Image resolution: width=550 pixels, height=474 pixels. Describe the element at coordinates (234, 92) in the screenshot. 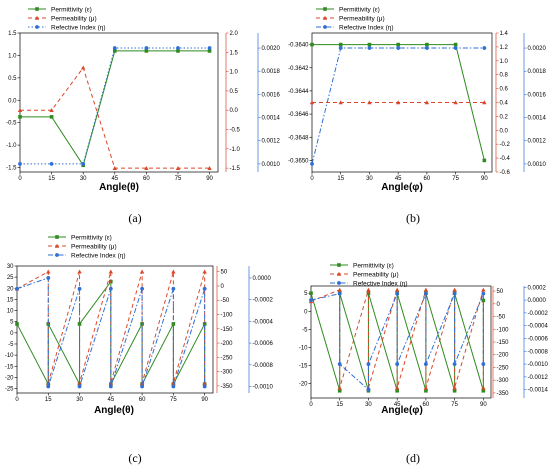

I see `y-right1-tick-label: 0.5` at that location.